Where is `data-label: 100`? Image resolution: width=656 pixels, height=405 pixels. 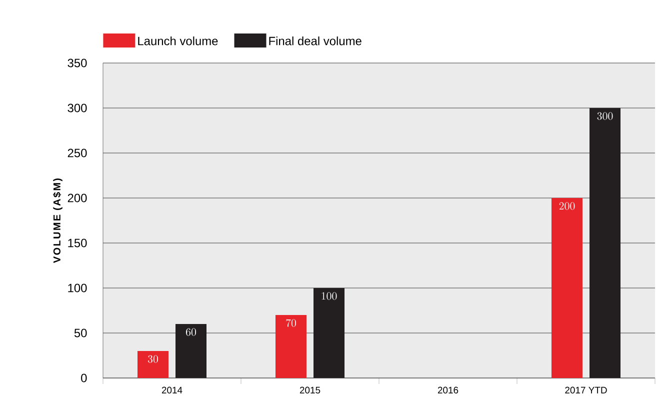 data-label: 100 is located at coordinates (329, 296).